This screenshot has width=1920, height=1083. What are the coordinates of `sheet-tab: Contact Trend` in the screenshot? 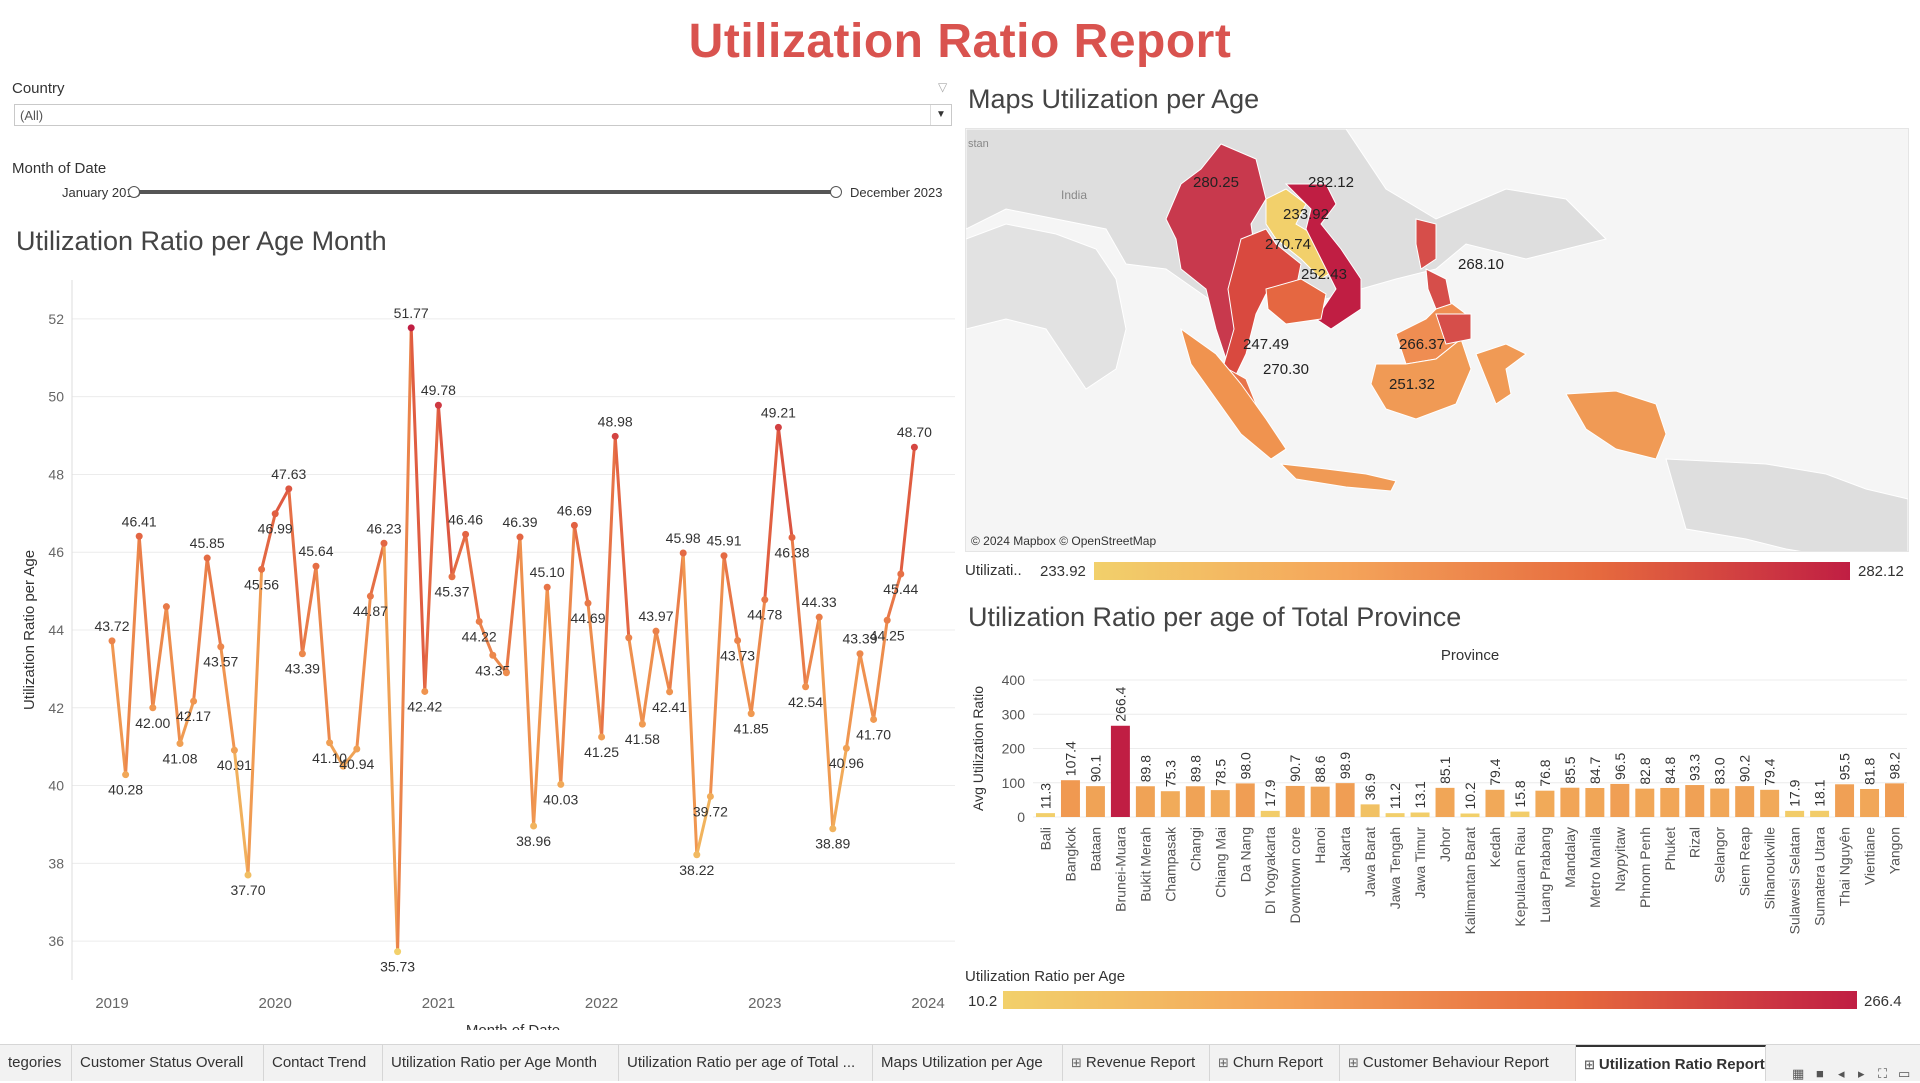 It's located at (323, 1063).